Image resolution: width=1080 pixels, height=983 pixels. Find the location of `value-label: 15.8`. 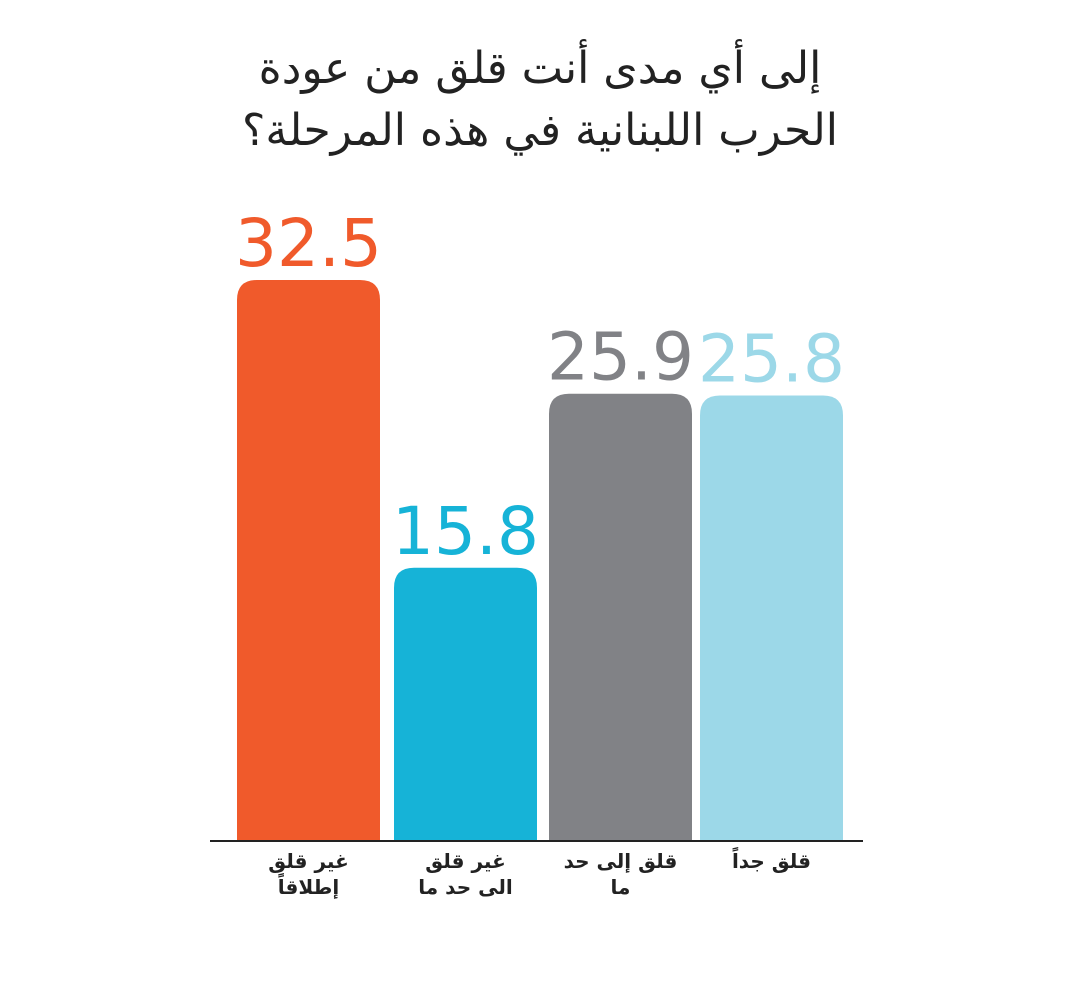

value-label: 15.8 is located at coordinates (465, 531).